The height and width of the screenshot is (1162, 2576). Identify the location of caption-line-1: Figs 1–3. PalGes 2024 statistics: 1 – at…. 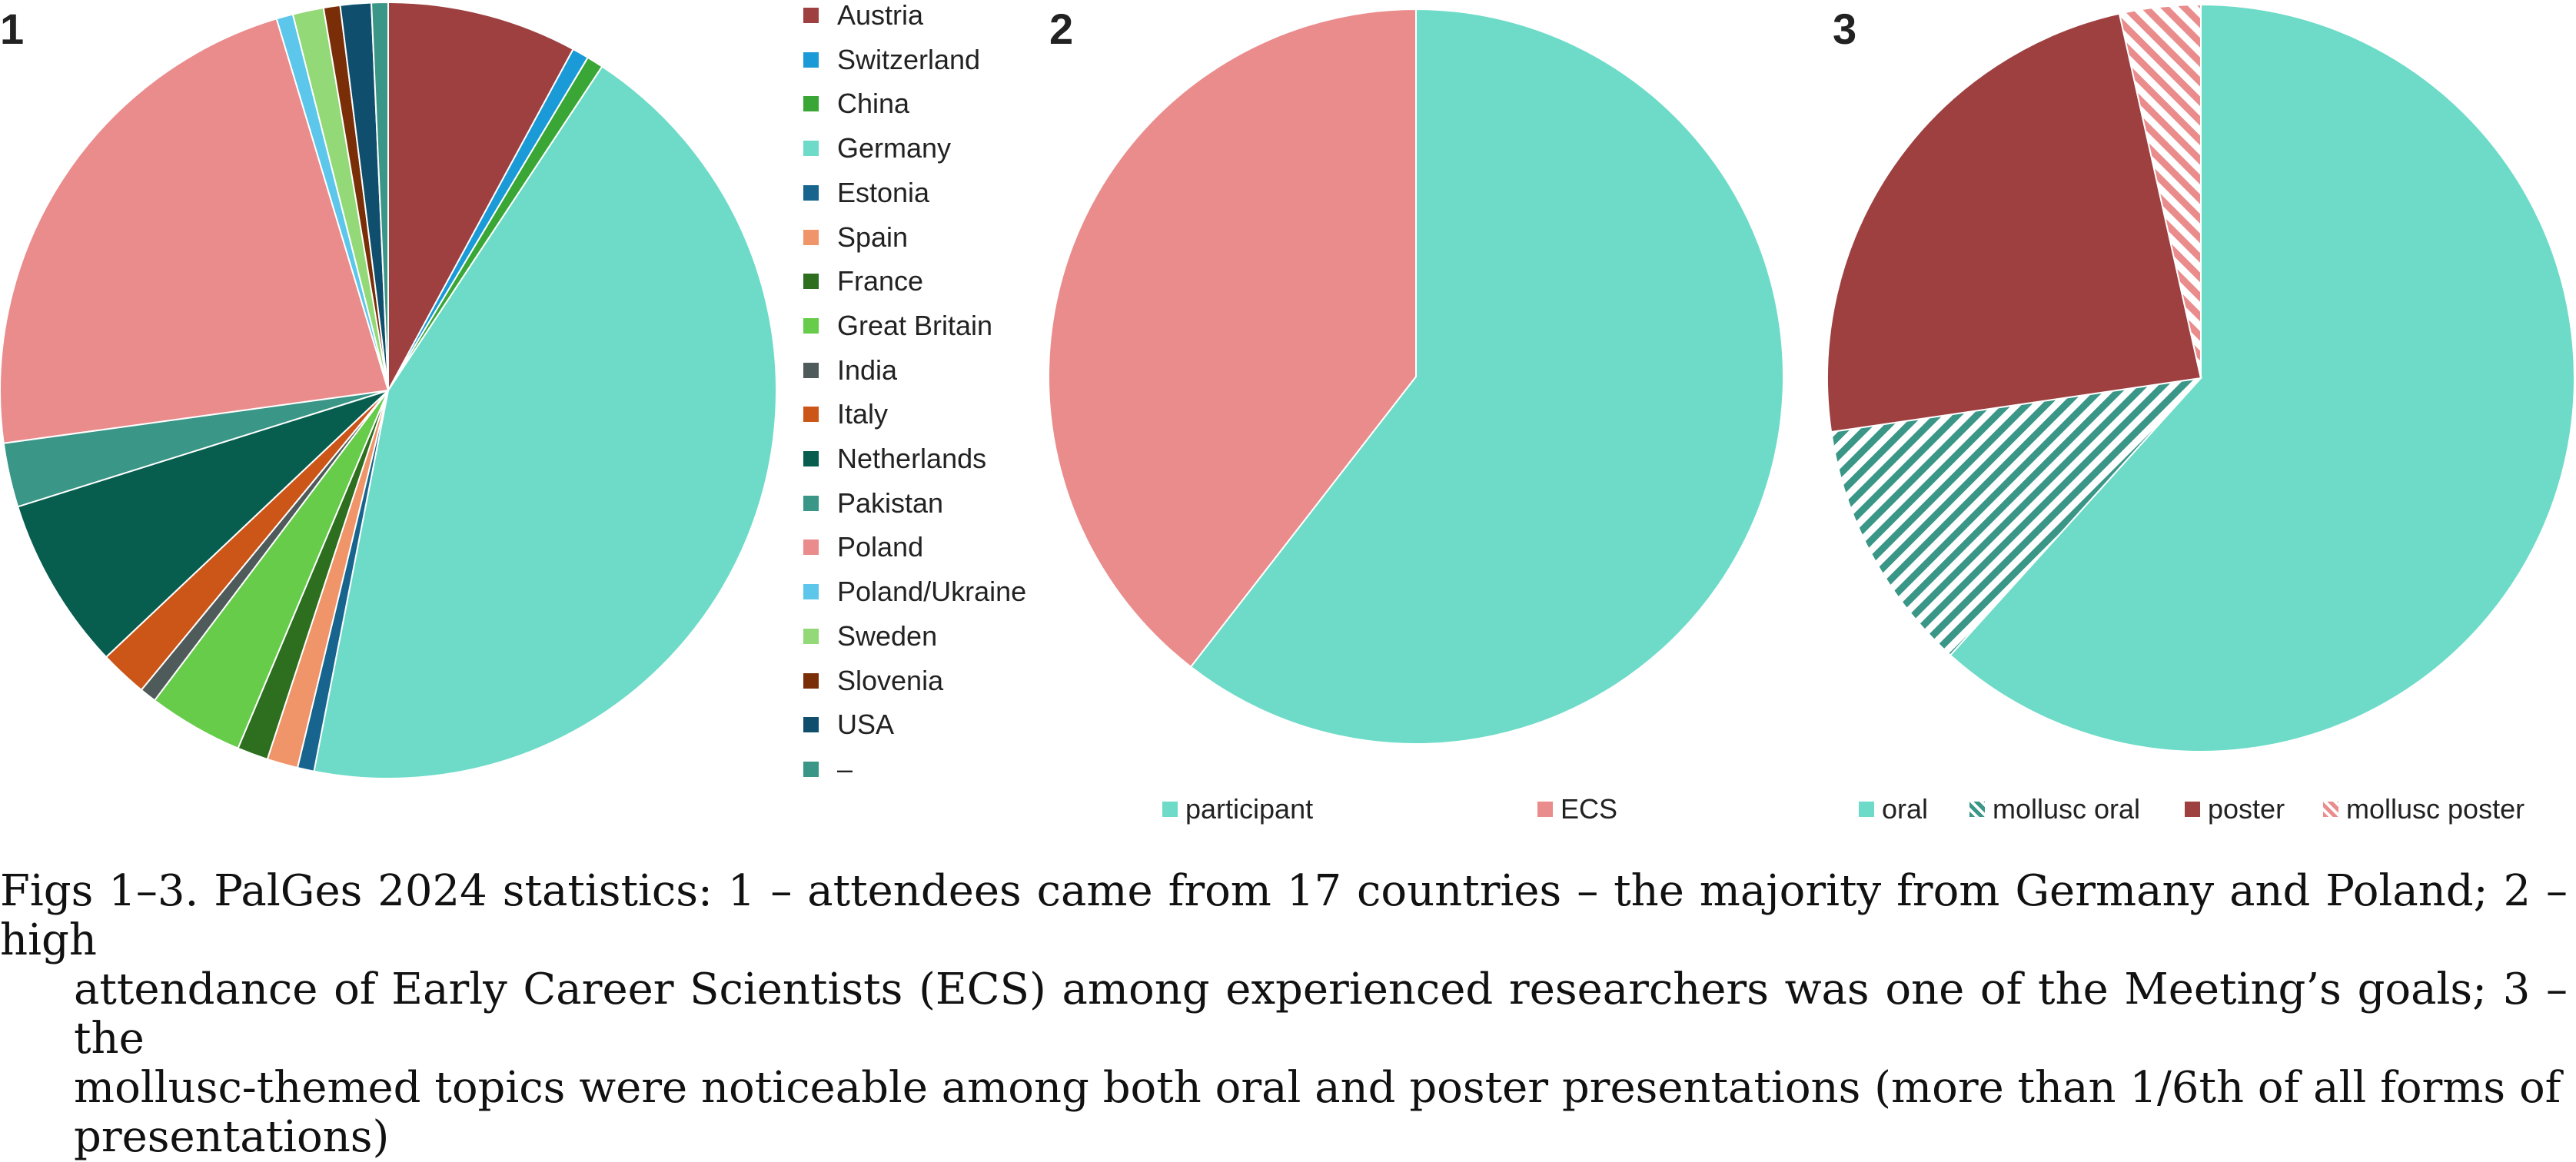
(1284, 915).